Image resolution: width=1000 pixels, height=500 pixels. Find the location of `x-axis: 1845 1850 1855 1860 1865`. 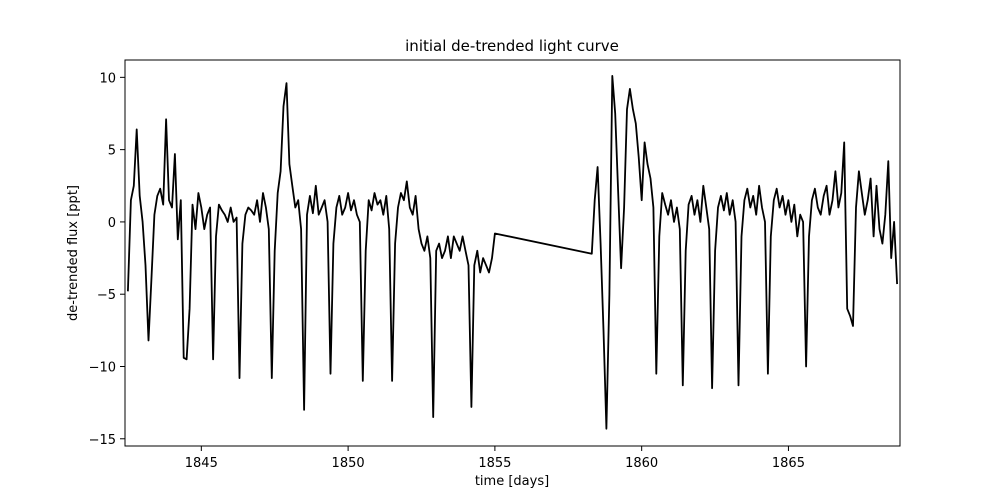

x-axis: 1845 1850 1855 1860 1865 is located at coordinates (495, 458).